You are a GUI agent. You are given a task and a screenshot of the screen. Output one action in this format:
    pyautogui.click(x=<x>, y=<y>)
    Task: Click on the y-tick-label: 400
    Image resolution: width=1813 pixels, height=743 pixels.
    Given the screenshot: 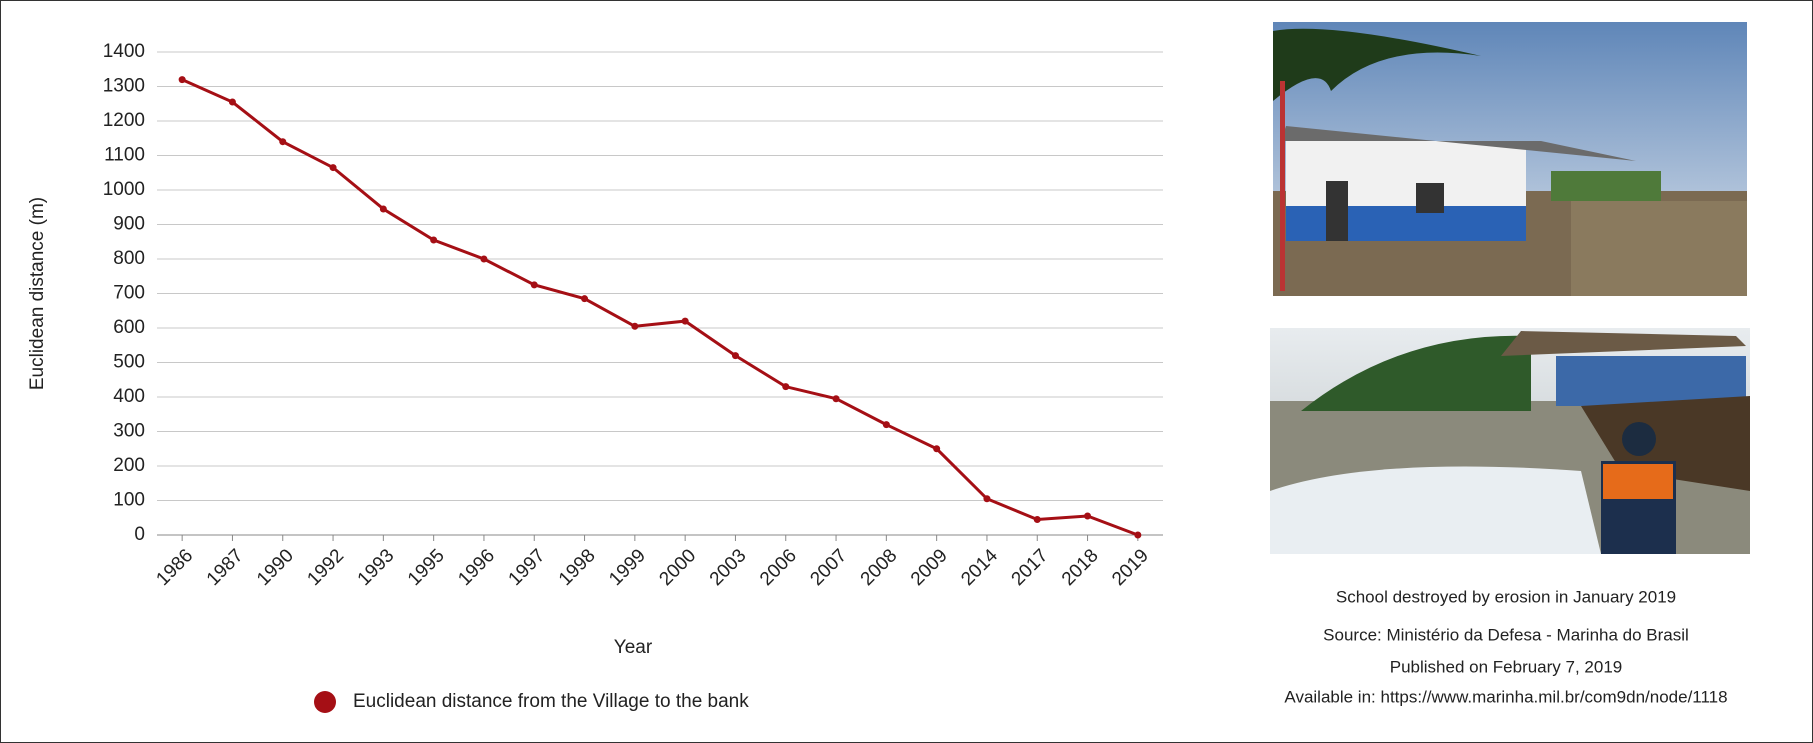 What is the action you would take?
    pyautogui.click(x=129, y=396)
    